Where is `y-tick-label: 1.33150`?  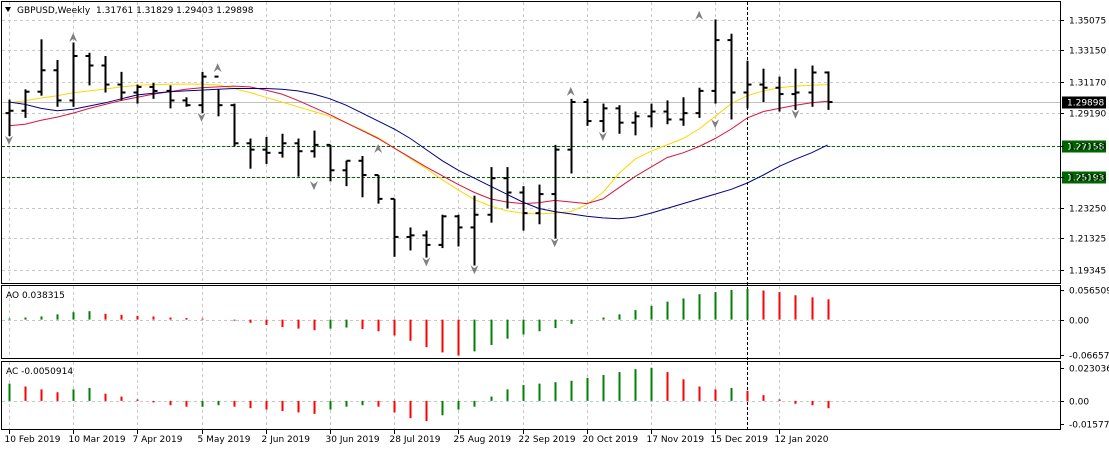 y-tick-label: 1.33150 is located at coordinates (1087, 52).